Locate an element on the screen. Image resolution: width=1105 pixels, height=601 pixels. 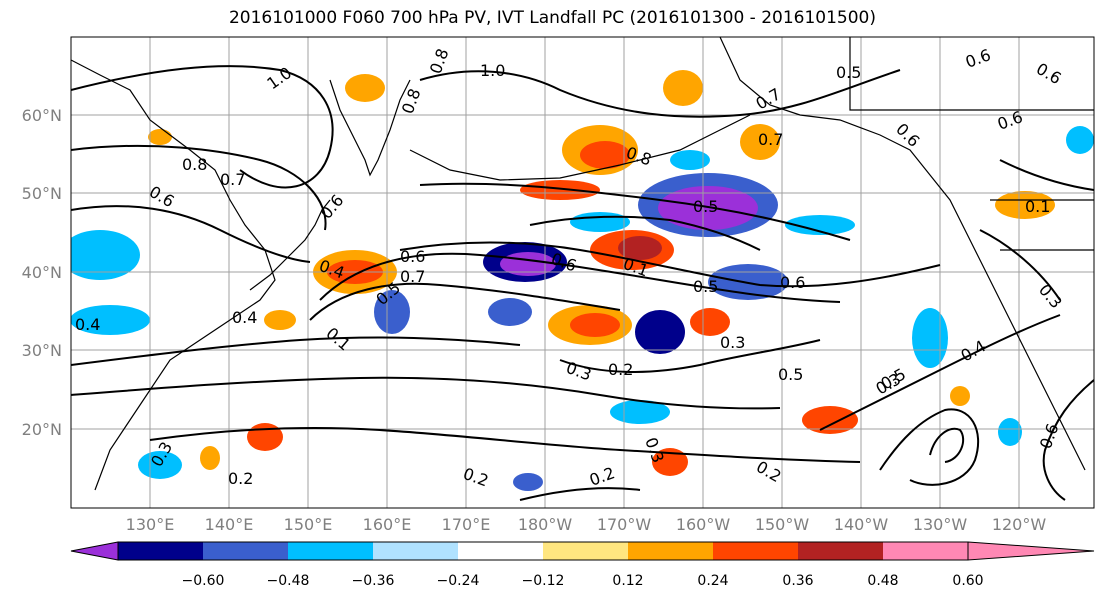
asia-coast is located at coordinates (173, 275).